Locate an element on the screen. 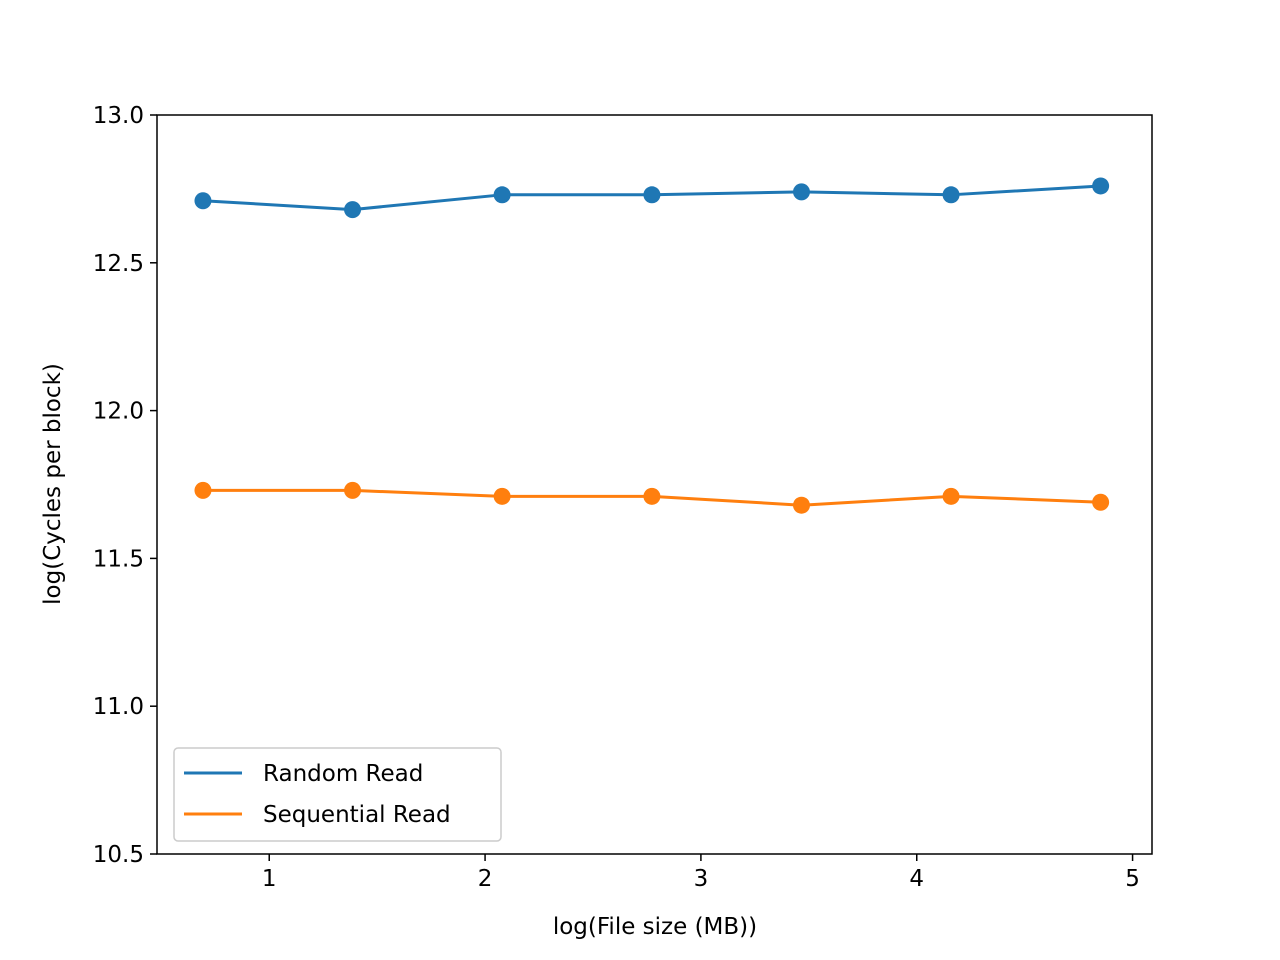  x-tick-label: 5 is located at coordinates (1132, 879).